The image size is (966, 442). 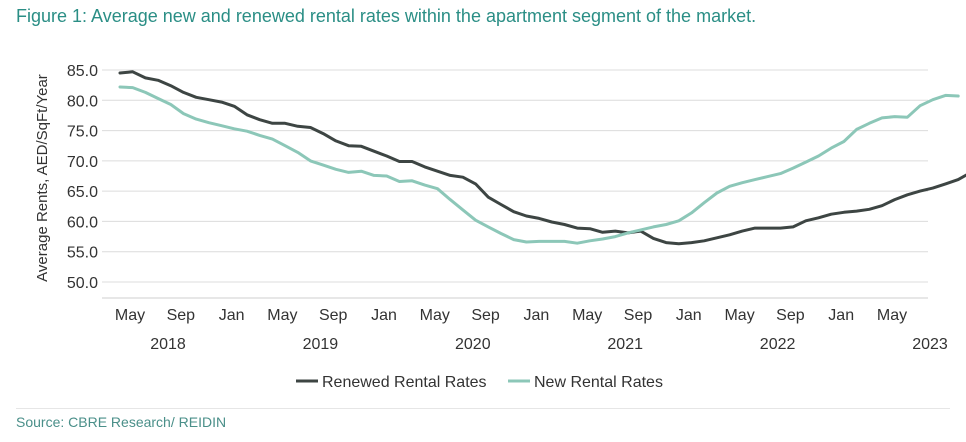 What do you see at coordinates (82, 132) in the screenshot?
I see `y-tick-label: 75.0` at bounding box center [82, 132].